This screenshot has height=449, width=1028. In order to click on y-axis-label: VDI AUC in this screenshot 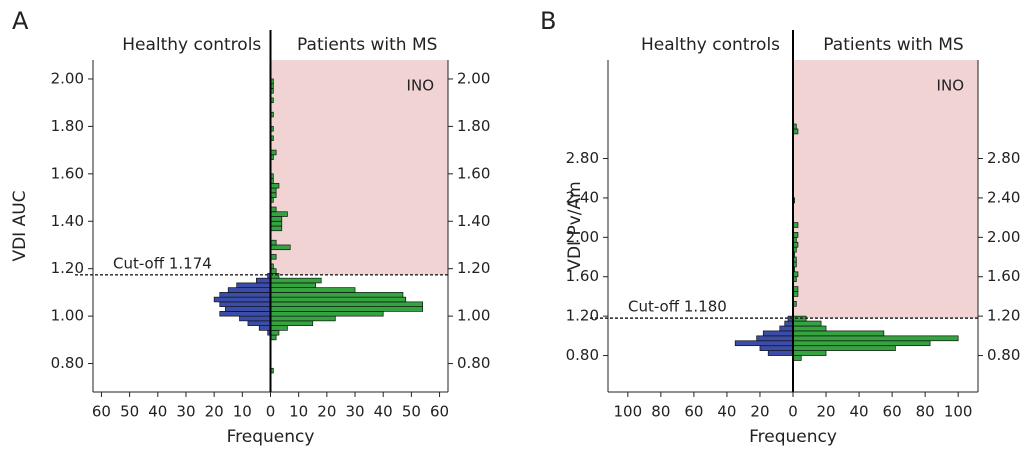, I will do `click(20, 225)`.